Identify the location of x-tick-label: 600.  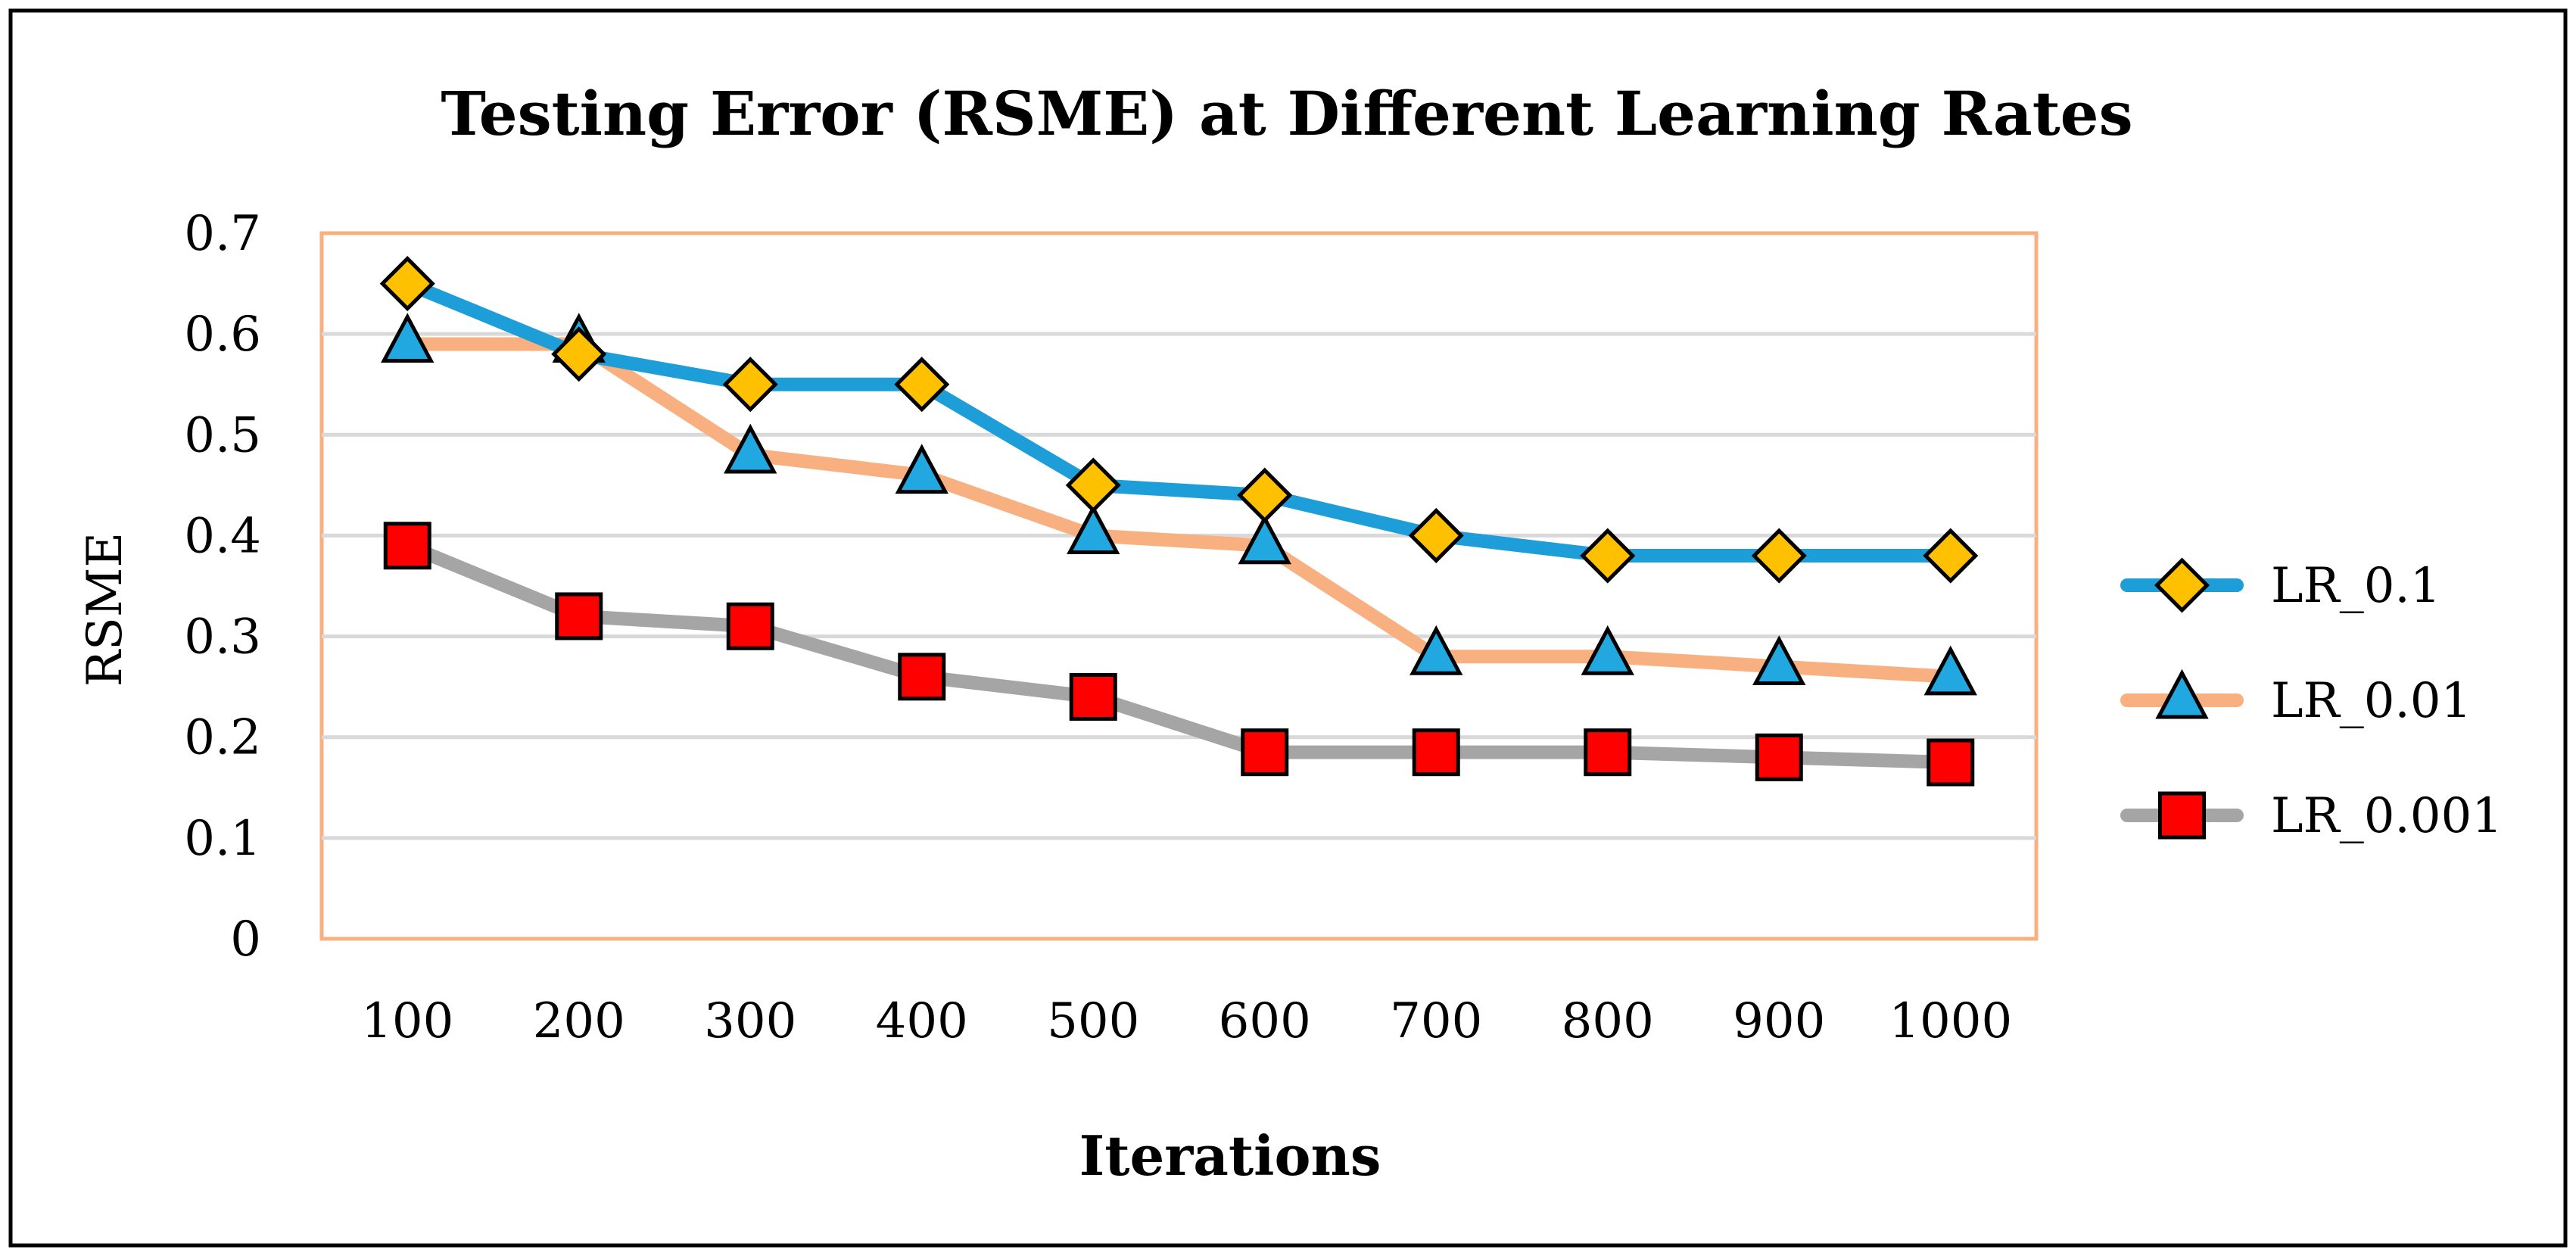
(1265, 1021).